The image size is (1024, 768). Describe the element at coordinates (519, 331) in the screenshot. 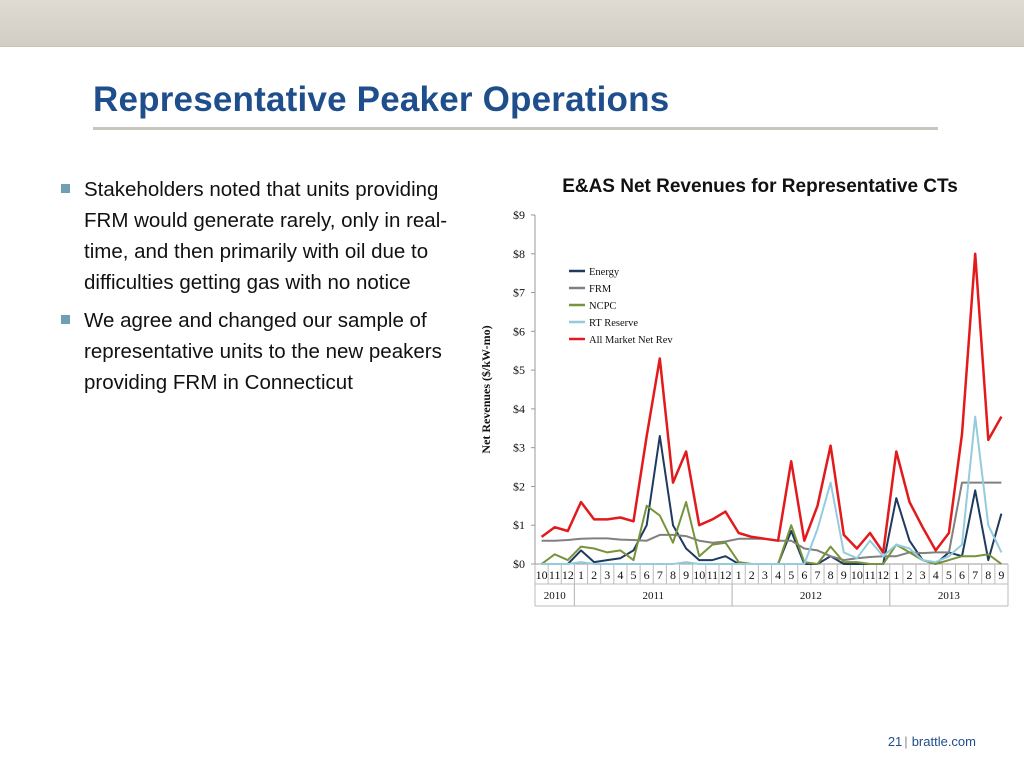

I see `y-tick-label: $6` at that location.